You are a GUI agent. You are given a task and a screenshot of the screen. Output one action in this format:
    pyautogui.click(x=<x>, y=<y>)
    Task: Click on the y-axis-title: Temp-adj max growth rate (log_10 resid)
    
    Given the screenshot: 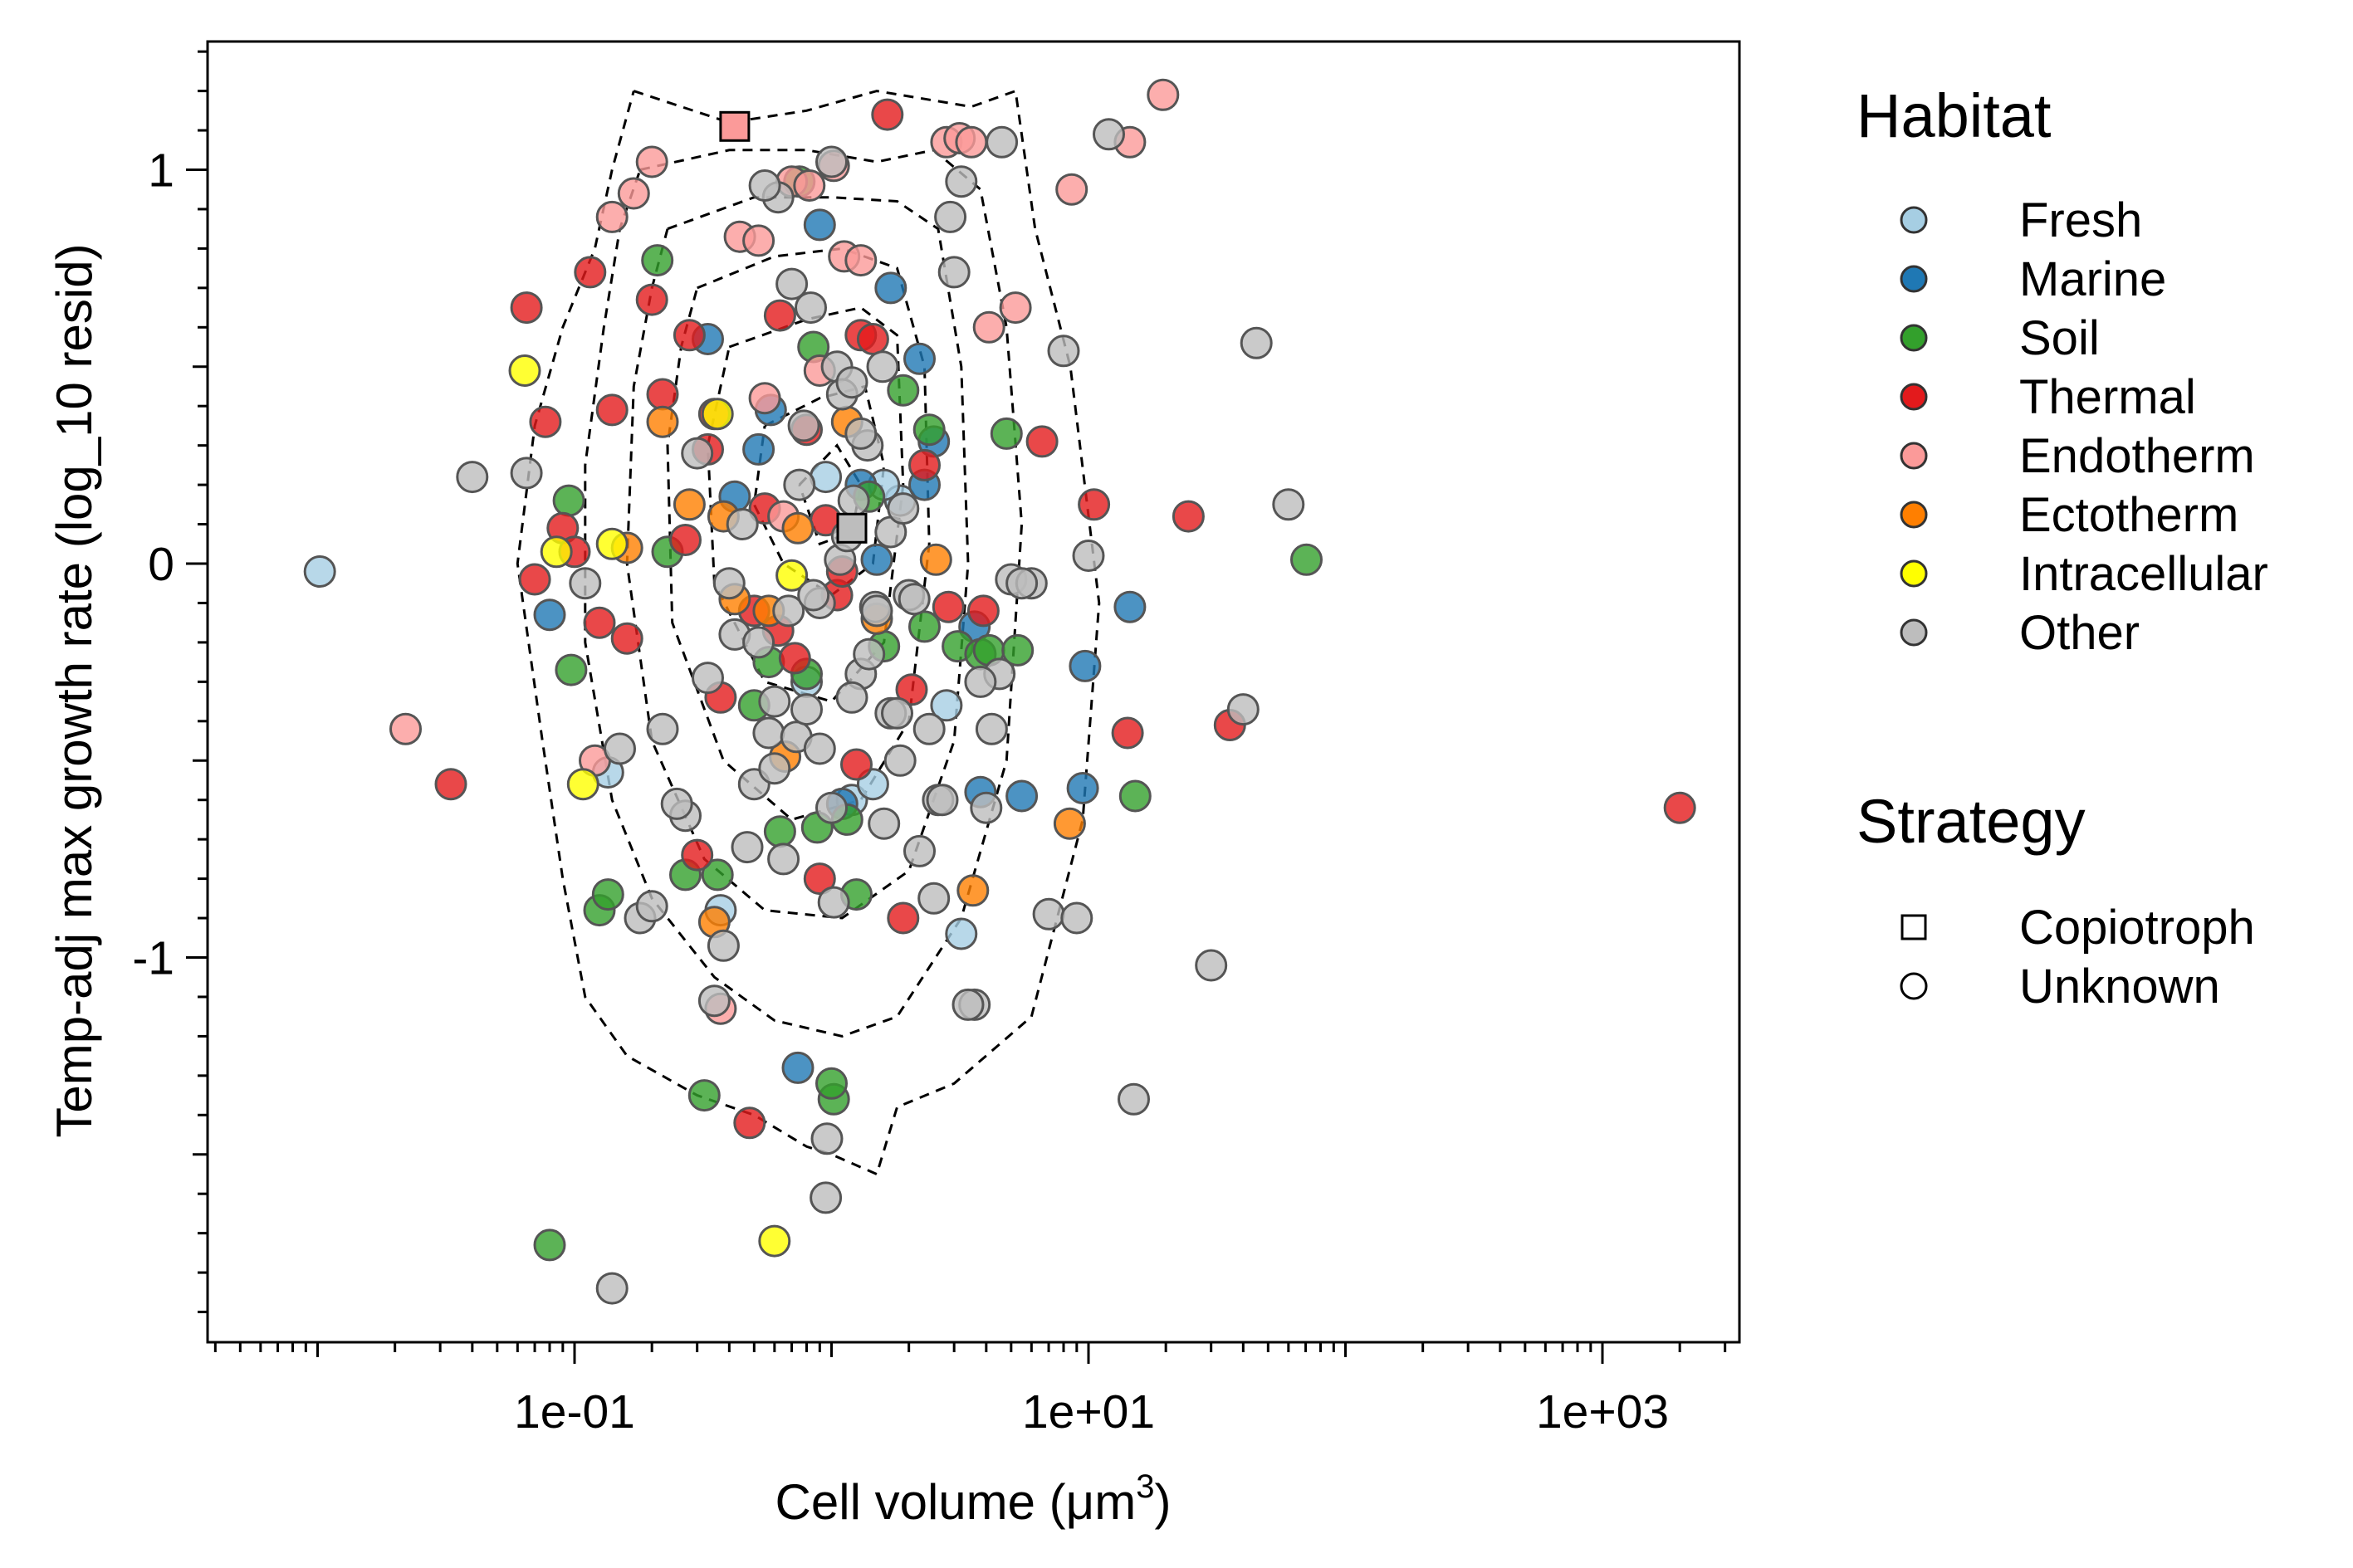 What is the action you would take?
    pyautogui.click(x=74, y=690)
    